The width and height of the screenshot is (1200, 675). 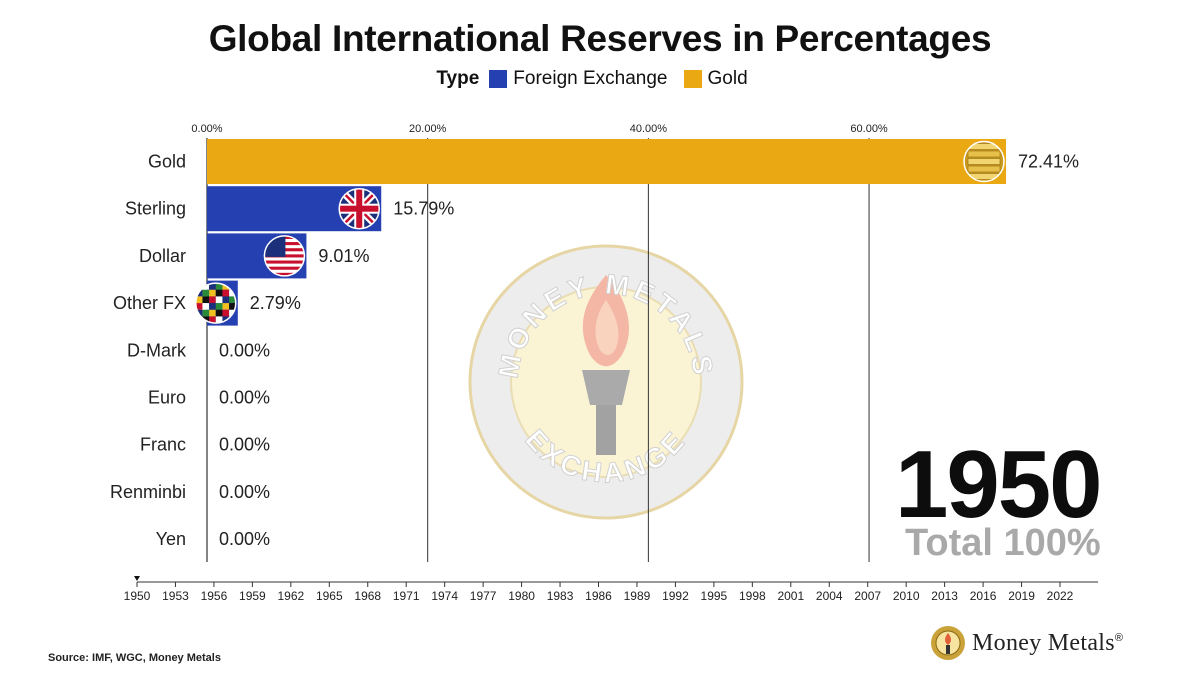 What do you see at coordinates (869, 129) in the screenshot?
I see `x-tick-label: 60.00%` at bounding box center [869, 129].